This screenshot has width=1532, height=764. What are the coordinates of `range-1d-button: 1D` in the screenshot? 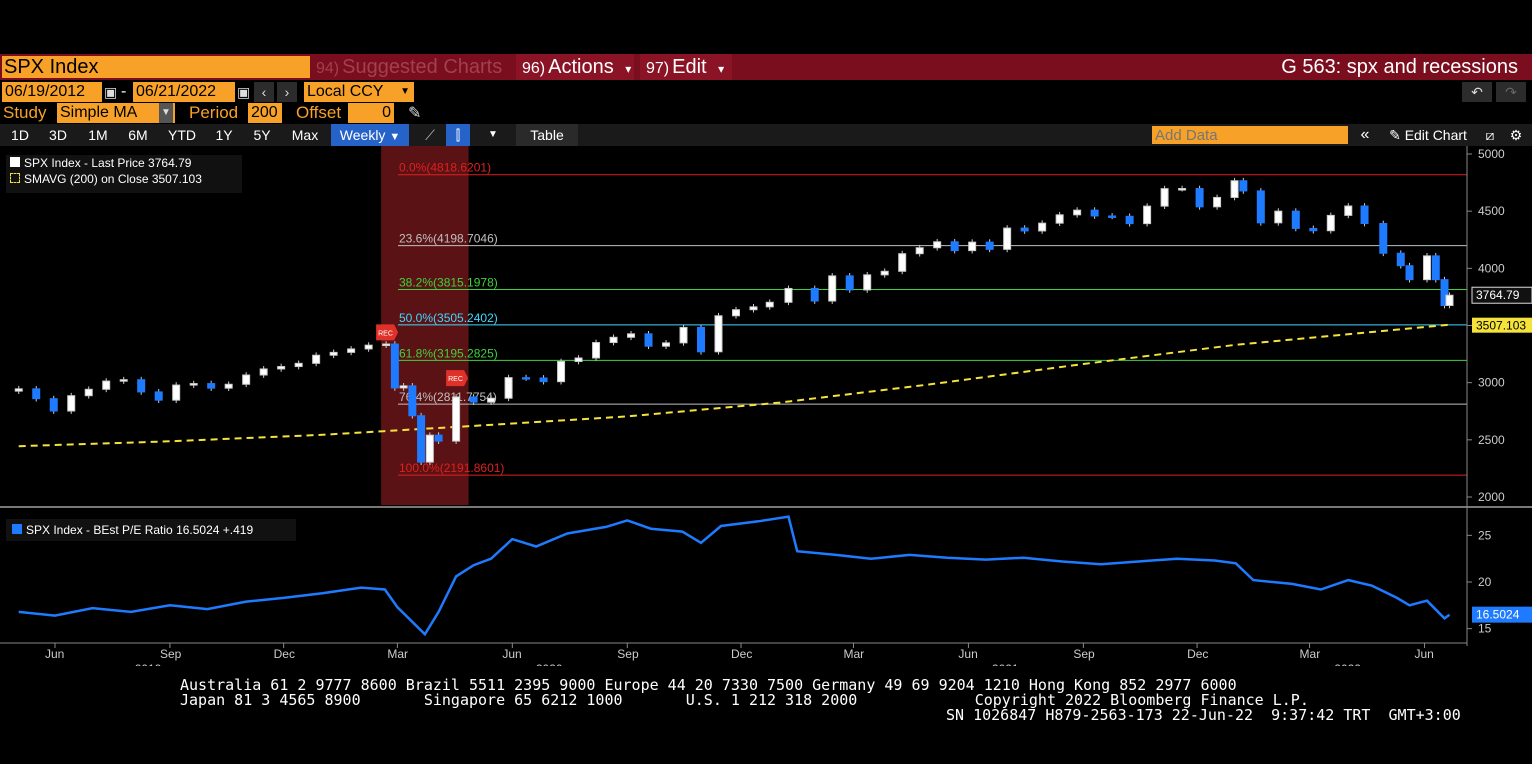 It's located at (20, 135).